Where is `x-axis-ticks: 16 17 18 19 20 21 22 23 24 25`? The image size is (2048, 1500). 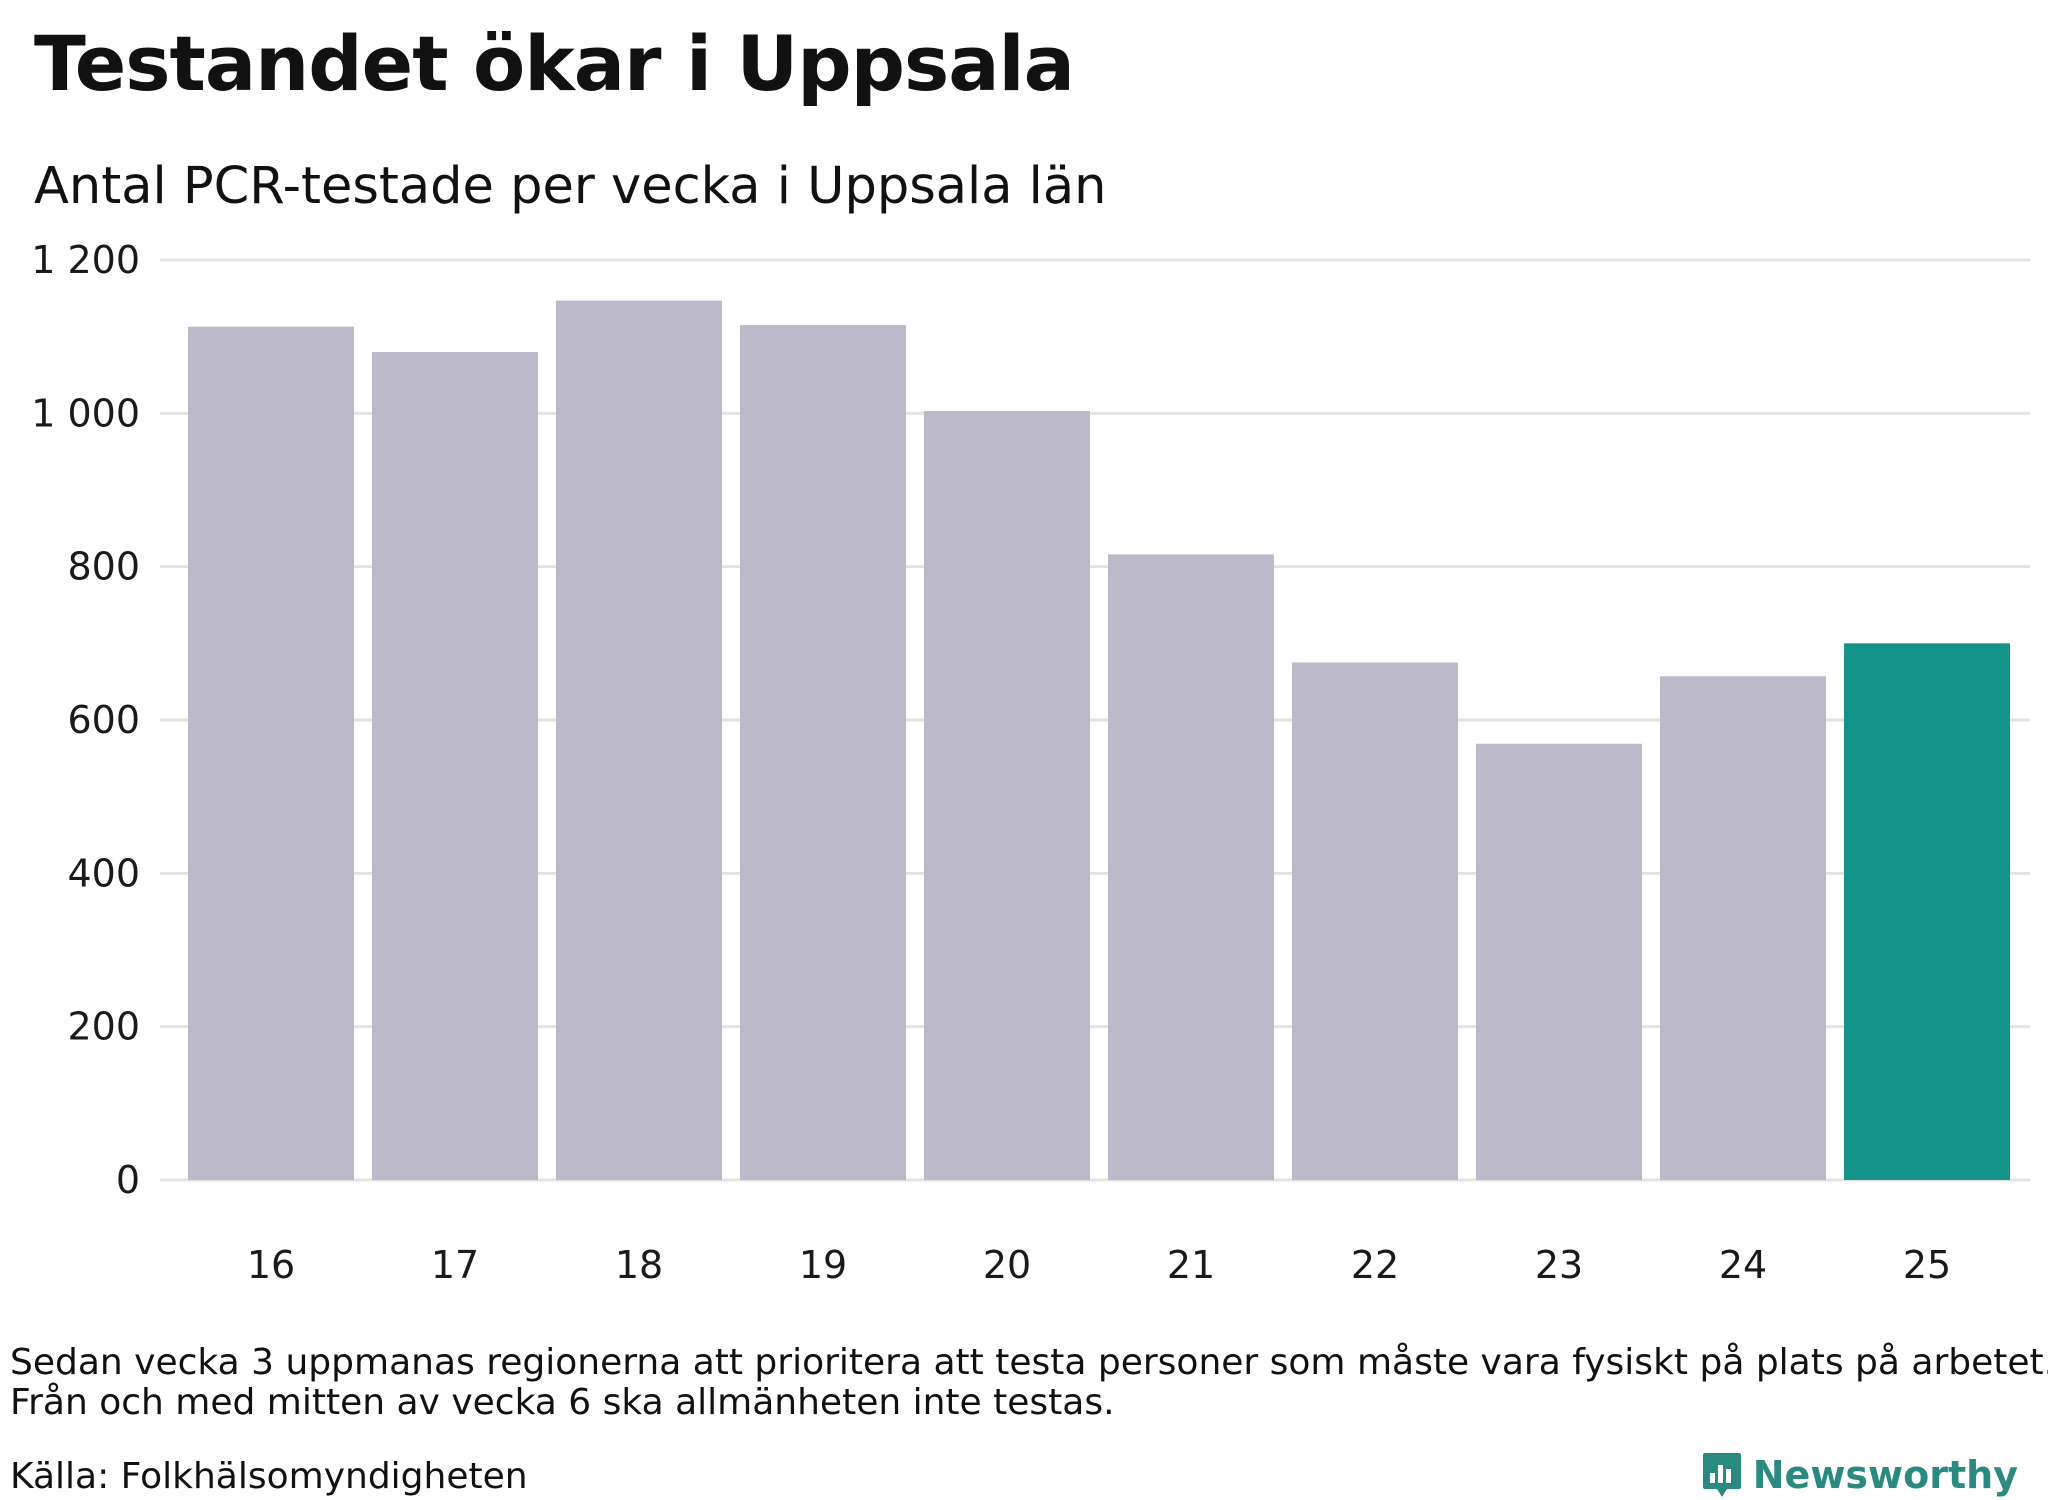
x-axis-ticks: 16 17 18 19 20 21 22 23 24 25 is located at coordinates (1099, 1265).